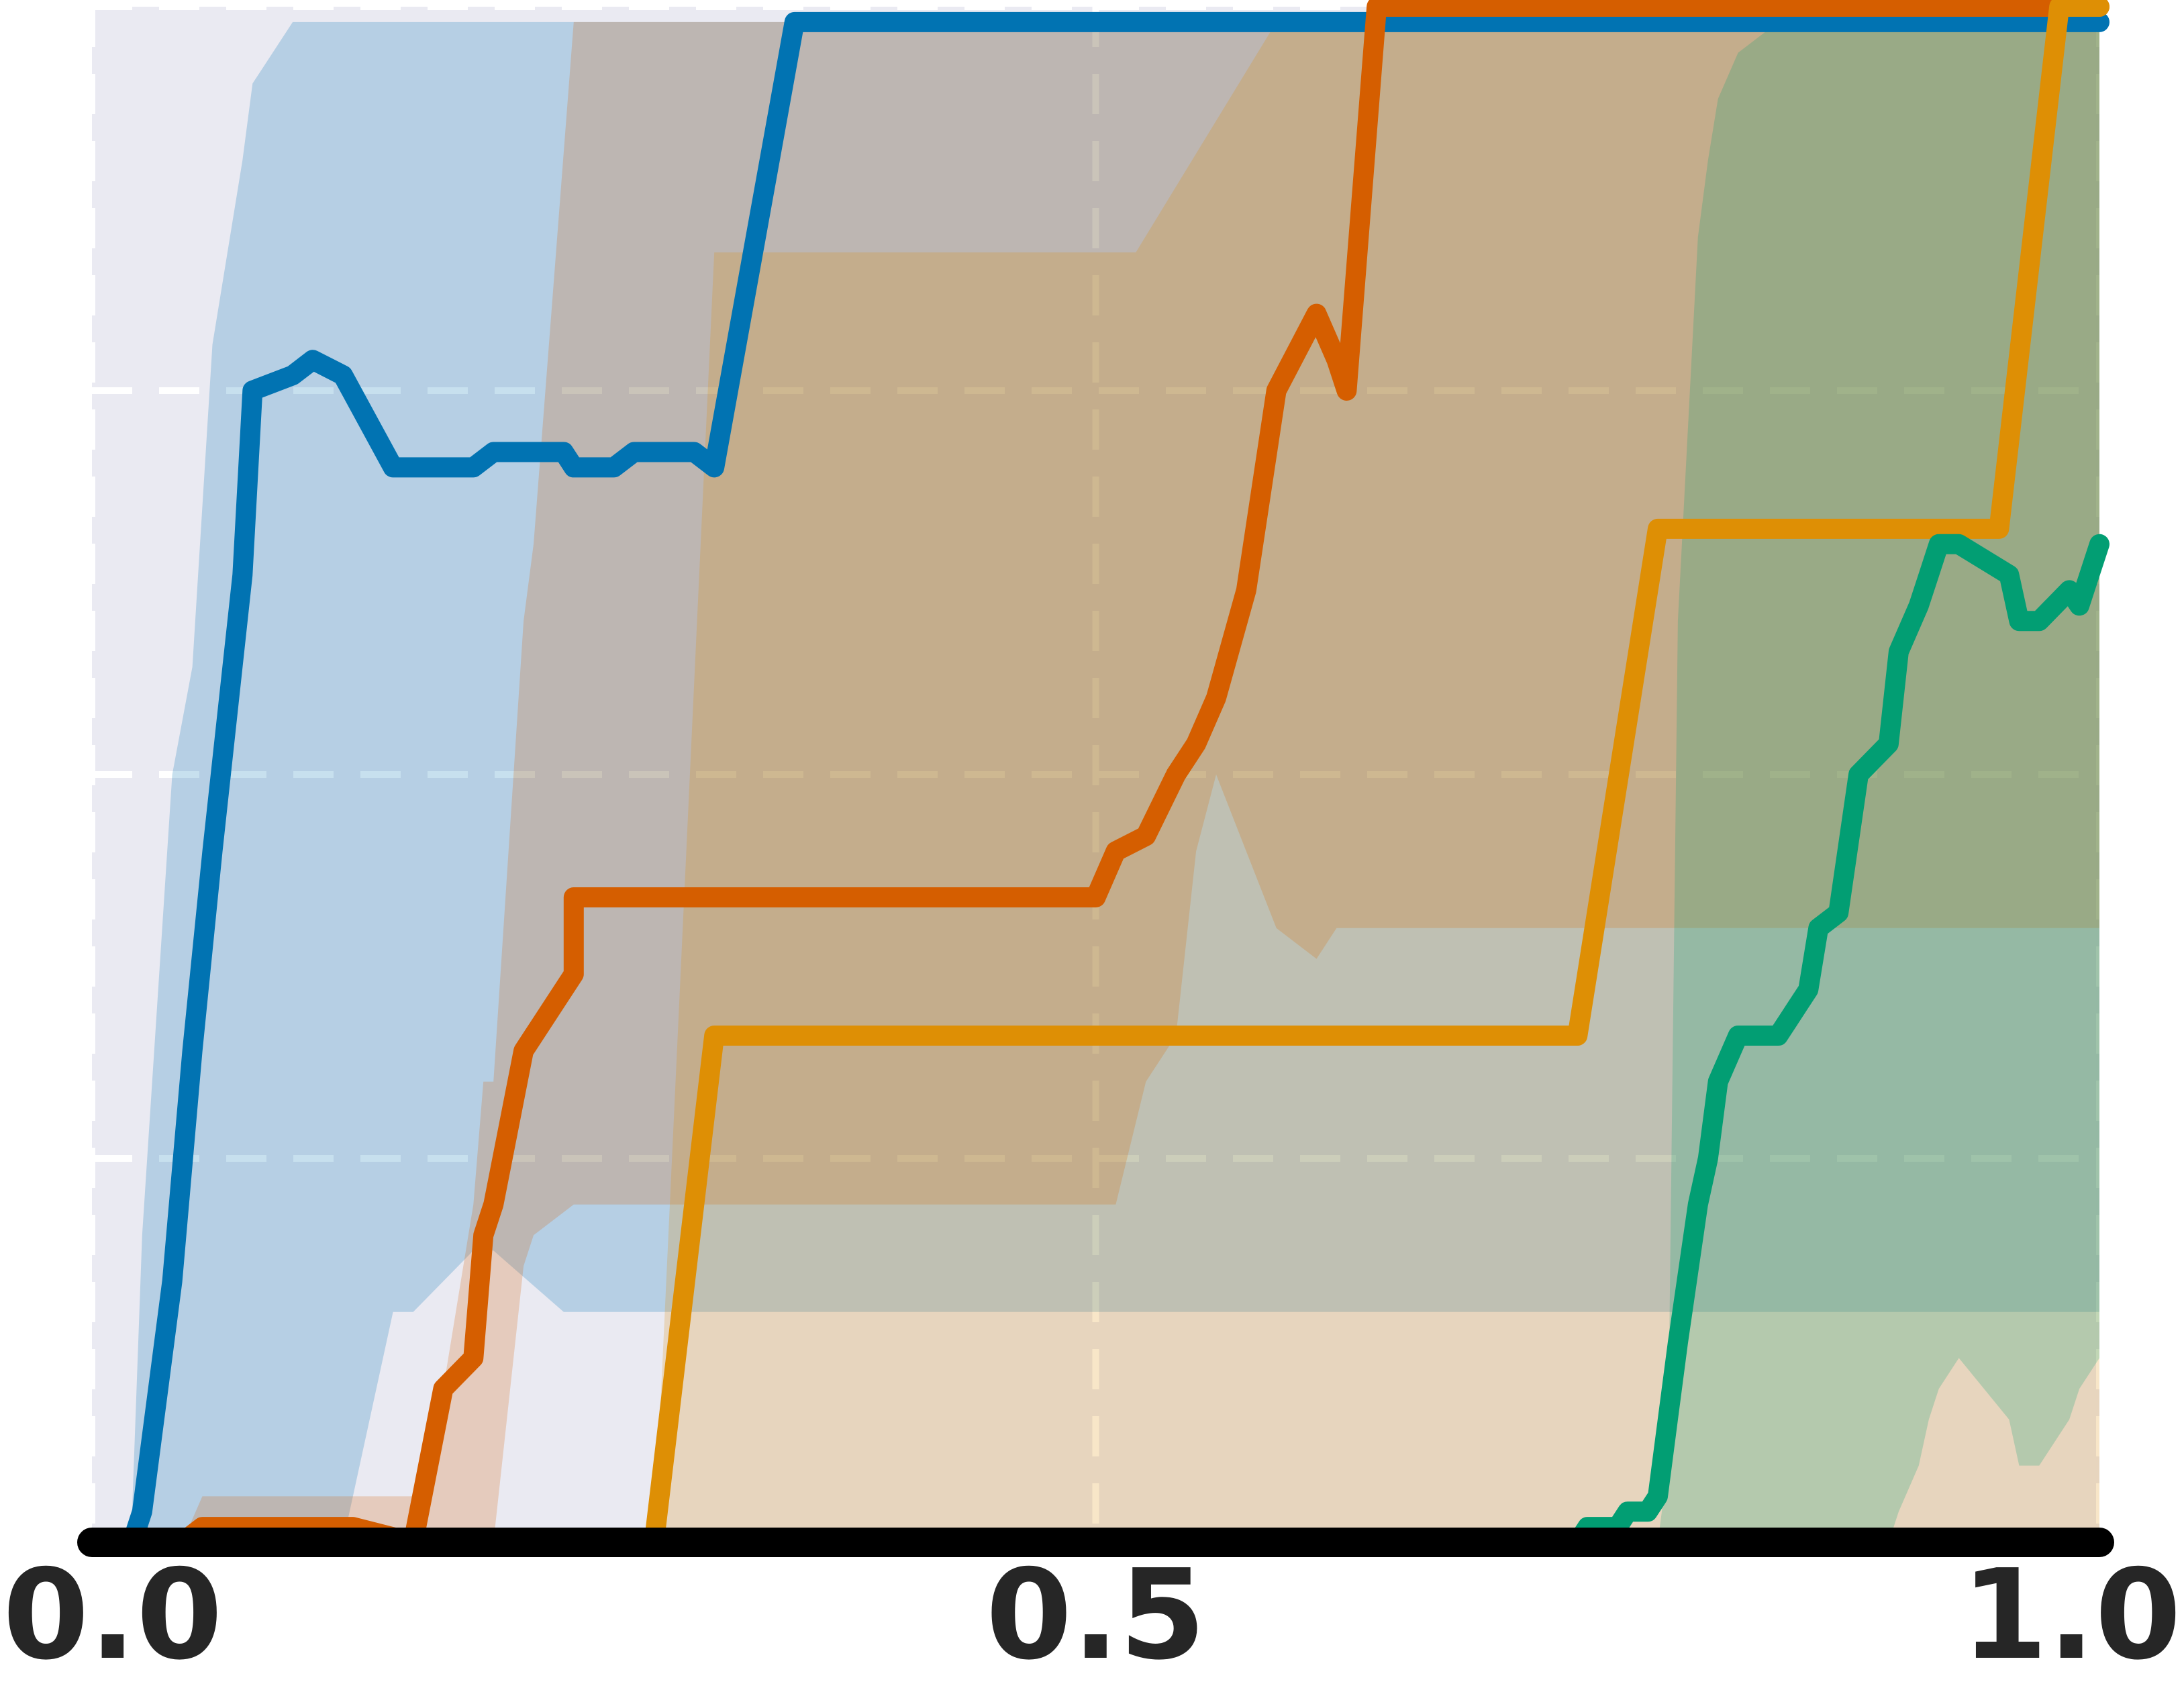 This screenshot has height=1690, width=2184. I want to click on x-tick-labels: 0.0 0.5 1.0, so click(1092, 1615).